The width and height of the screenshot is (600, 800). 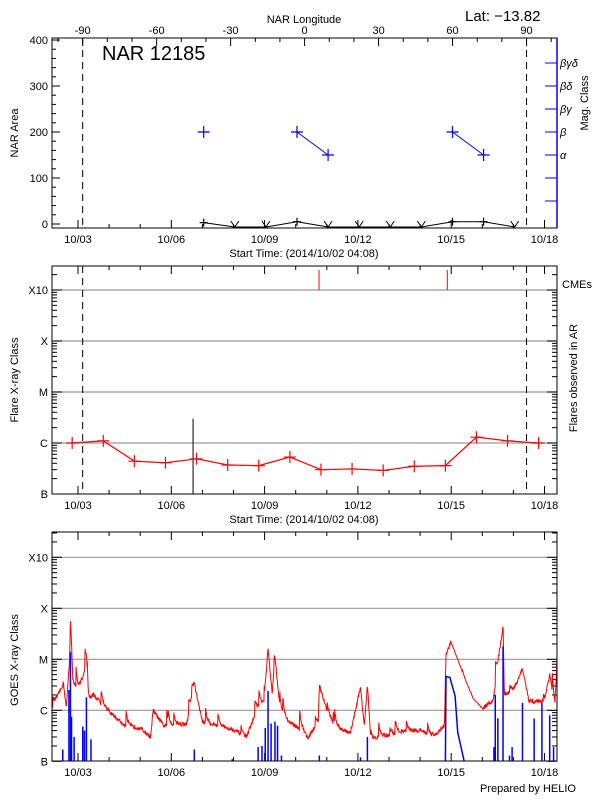 What do you see at coordinates (378, 31) in the screenshot?
I see `longitude-tick-label: 30` at bounding box center [378, 31].